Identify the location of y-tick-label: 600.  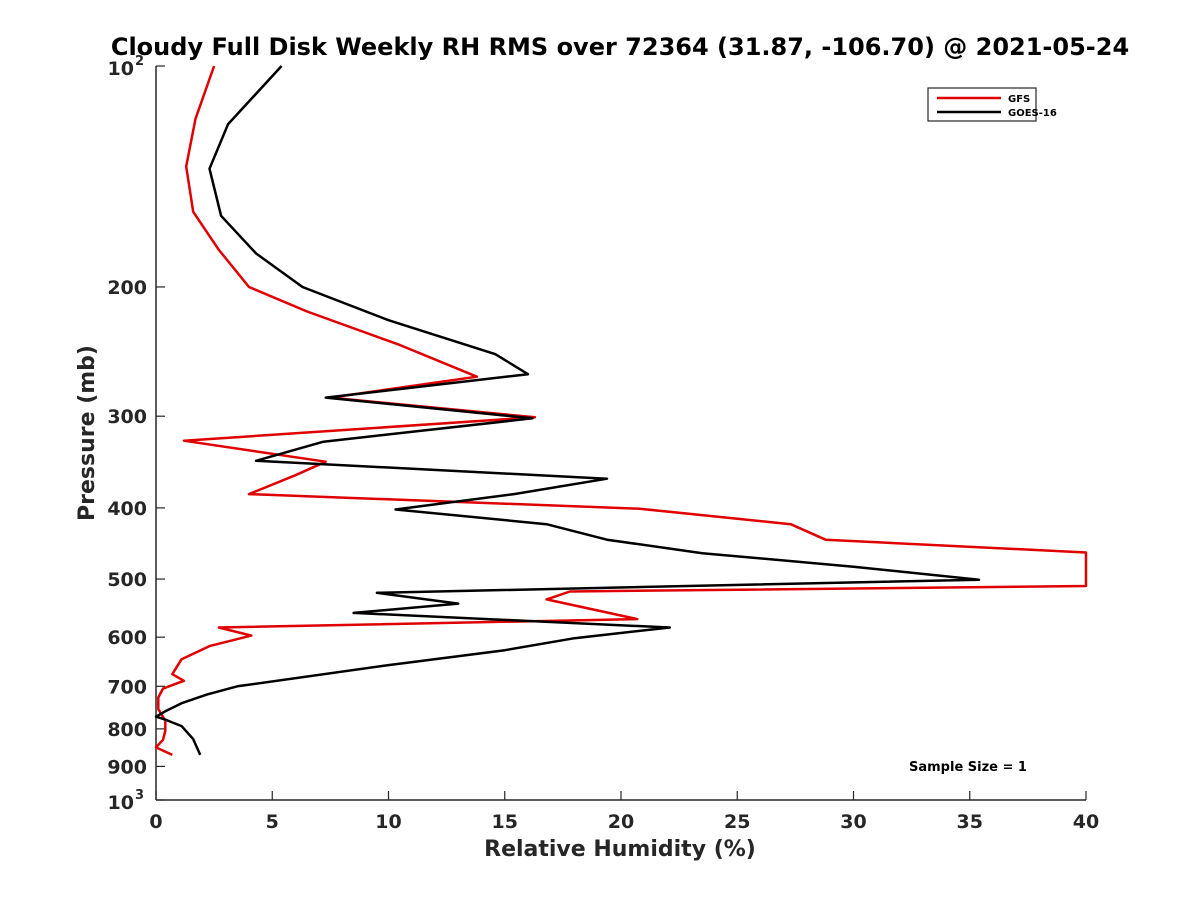
(127, 638).